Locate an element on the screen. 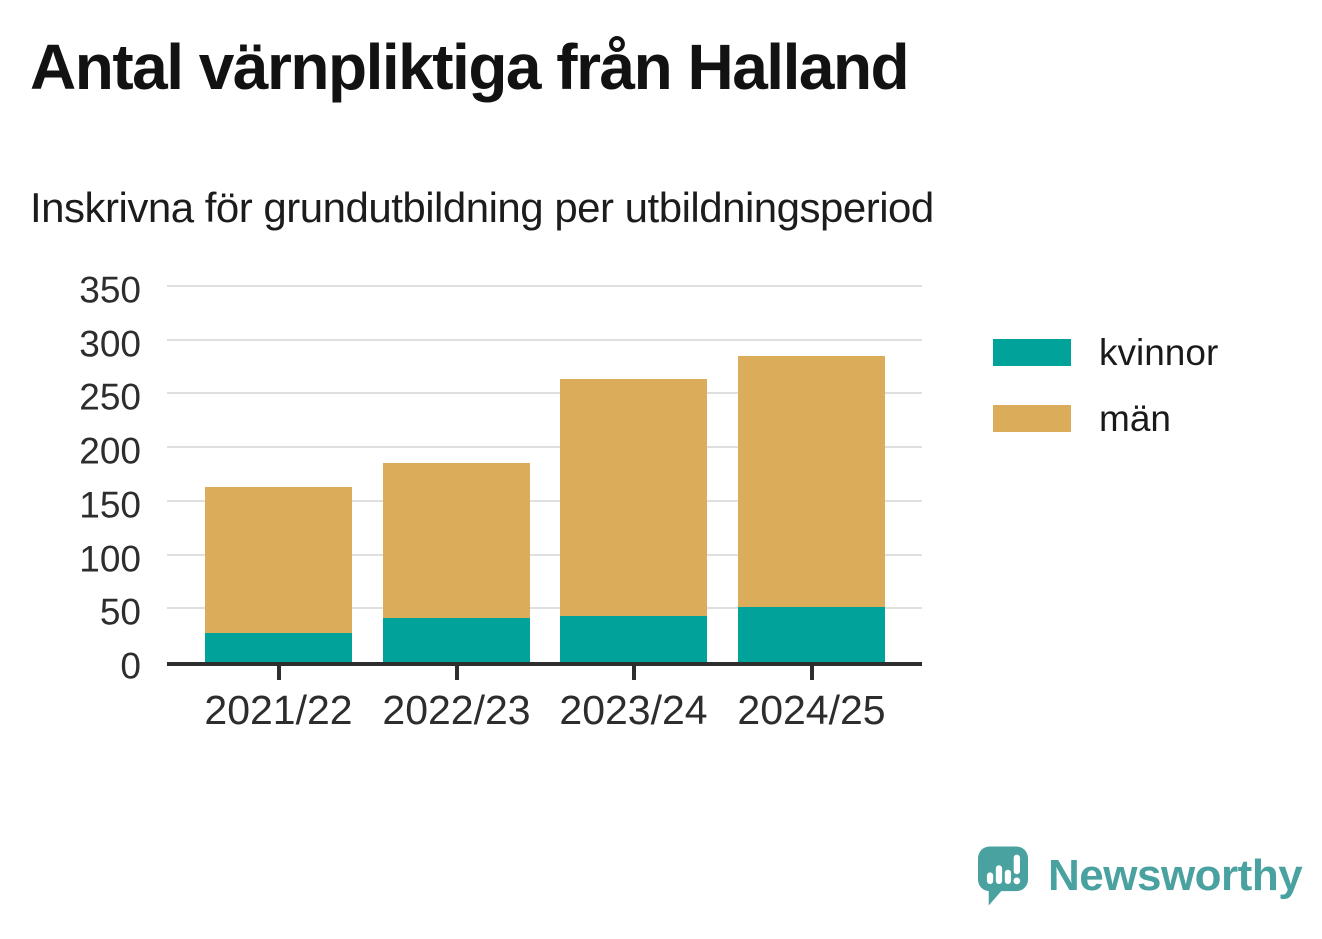  newsworthy-wordmark: Newsworthy is located at coordinates (1175, 875).